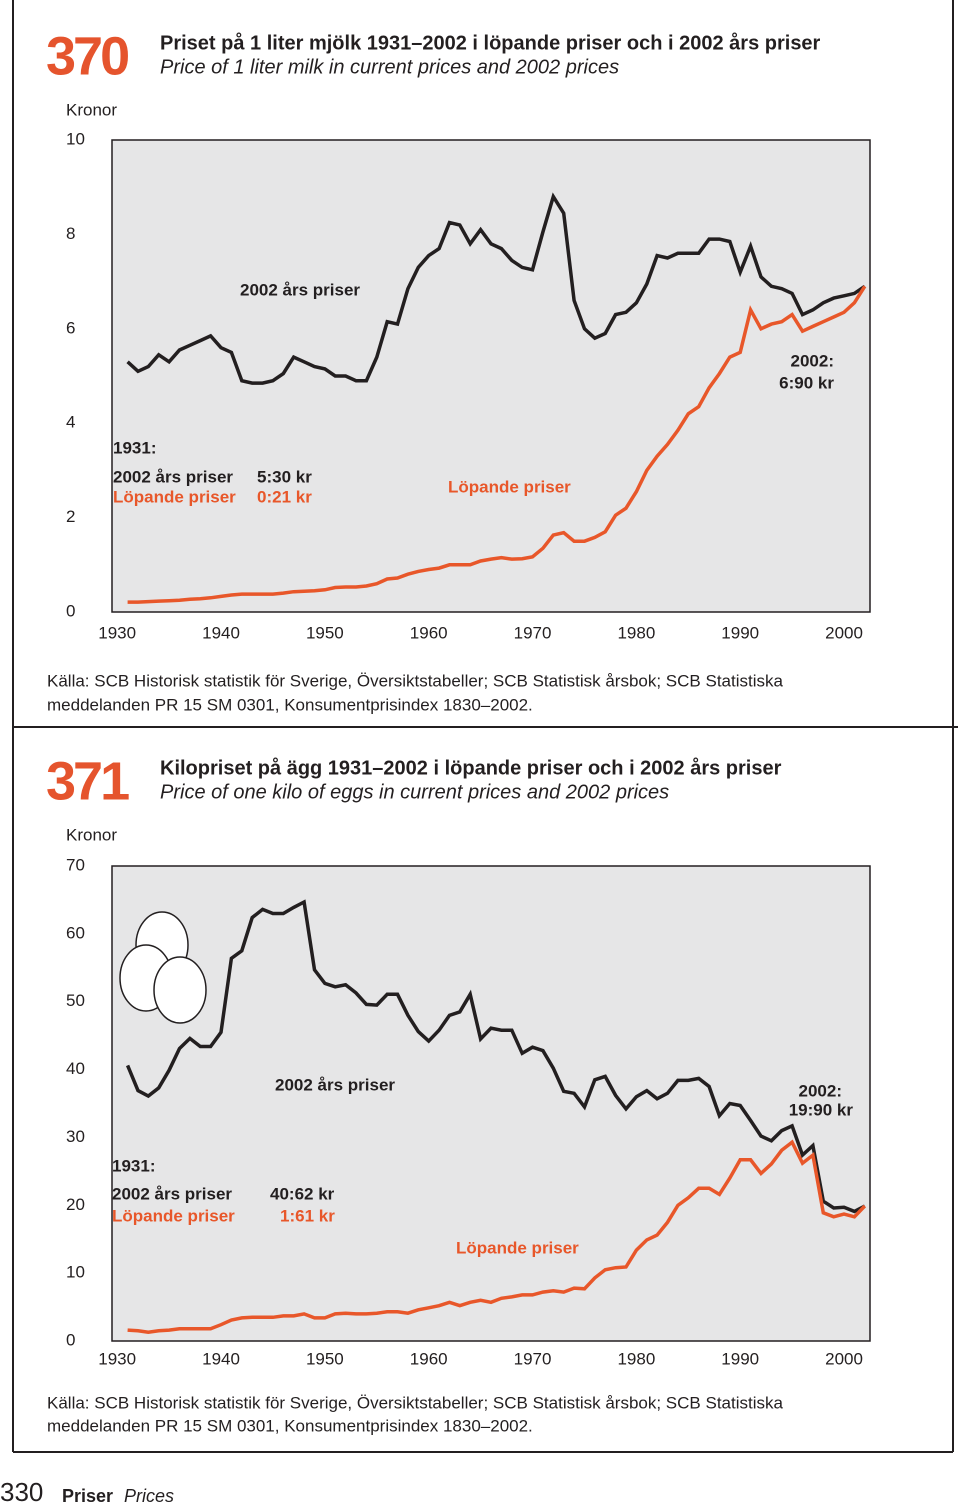  I want to click on section: Priser, so click(87, 1496).